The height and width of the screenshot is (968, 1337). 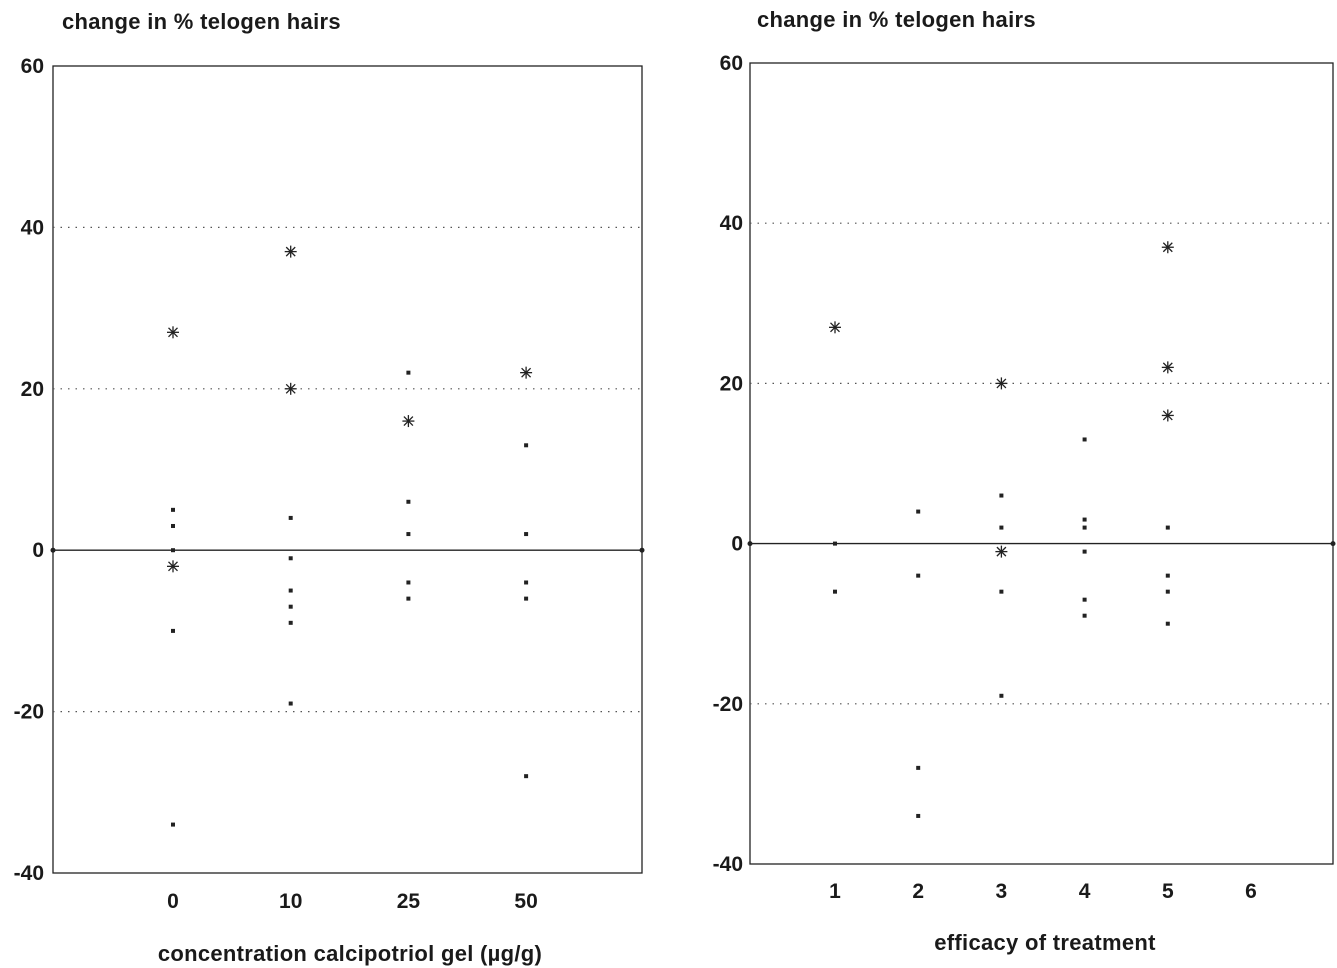 What do you see at coordinates (409, 901) in the screenshot?
I see `x-tick-label: 25` at bounding box center [409, 901].